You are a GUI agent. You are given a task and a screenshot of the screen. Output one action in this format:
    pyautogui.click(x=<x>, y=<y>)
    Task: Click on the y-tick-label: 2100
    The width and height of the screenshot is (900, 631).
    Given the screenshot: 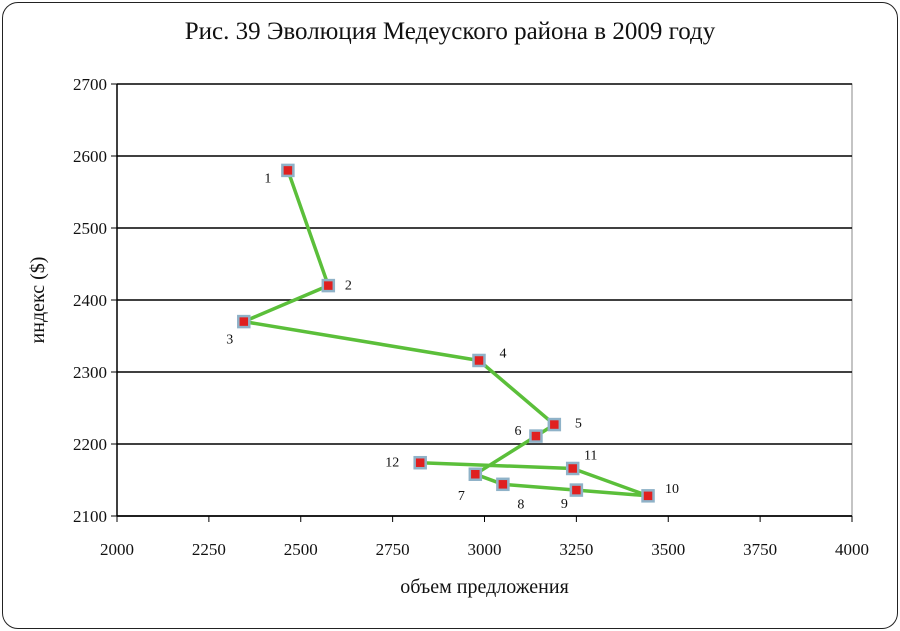 What is the action you would take?
    pyautogui.click(x=90, y=516)
    